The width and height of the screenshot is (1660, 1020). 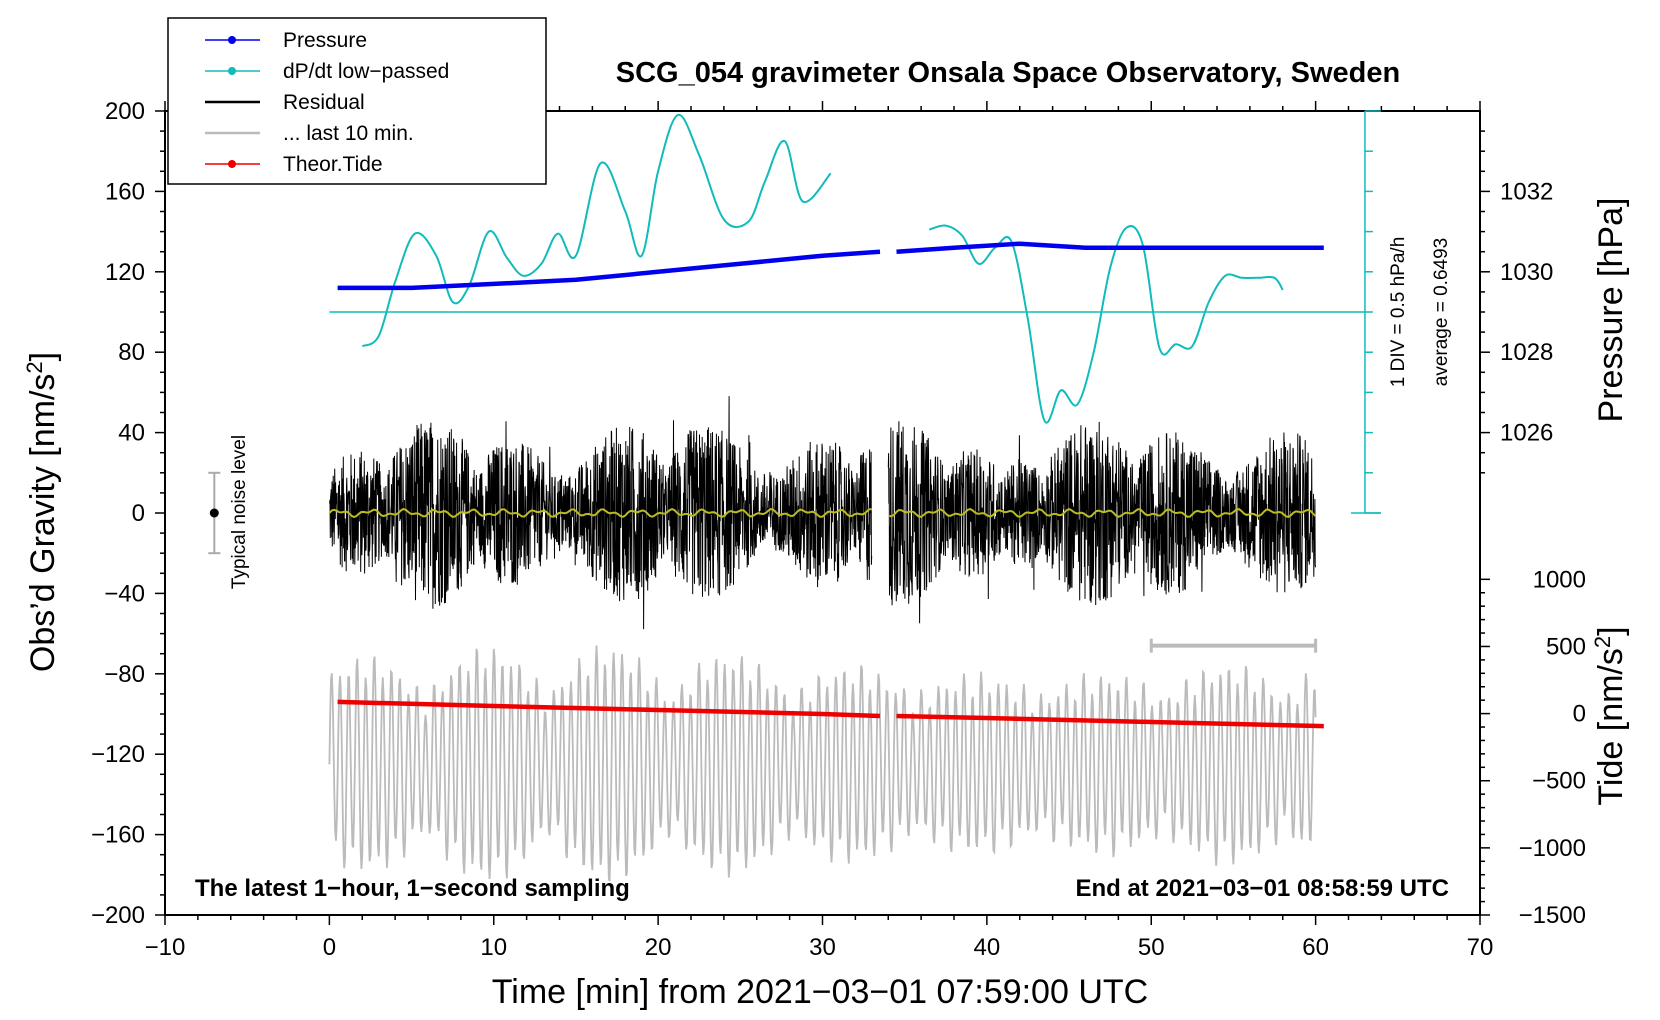 What do you see at coordinates (124, 593) in the screenshot?
I see `y-tick-label: −40` at bounding box center [124, 593].